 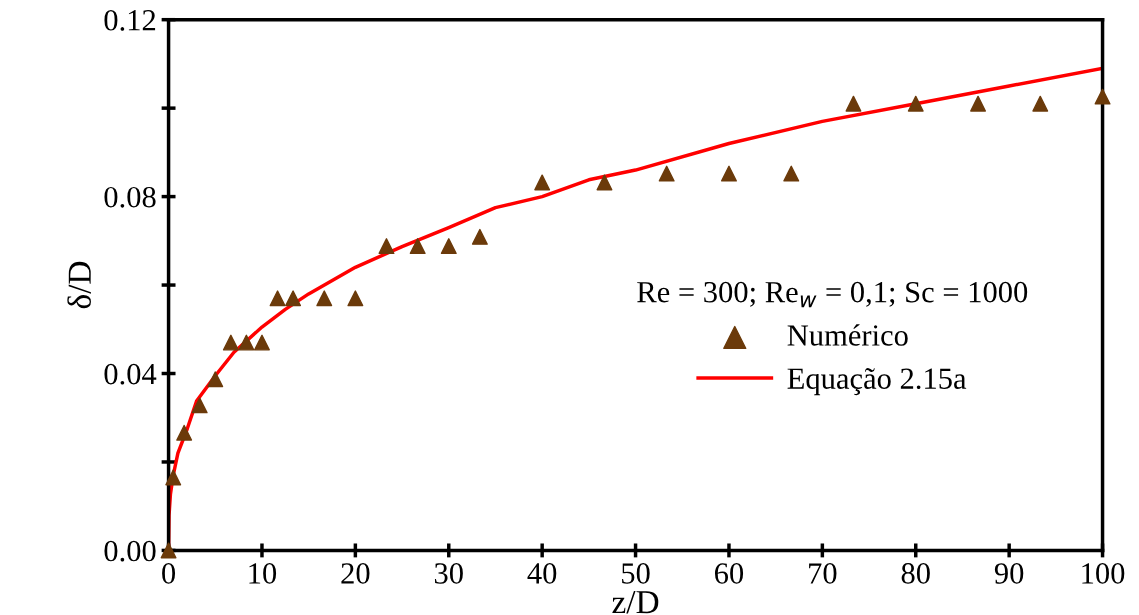 I want to click on x-tick-label: 60, so click(x=729, y=573).